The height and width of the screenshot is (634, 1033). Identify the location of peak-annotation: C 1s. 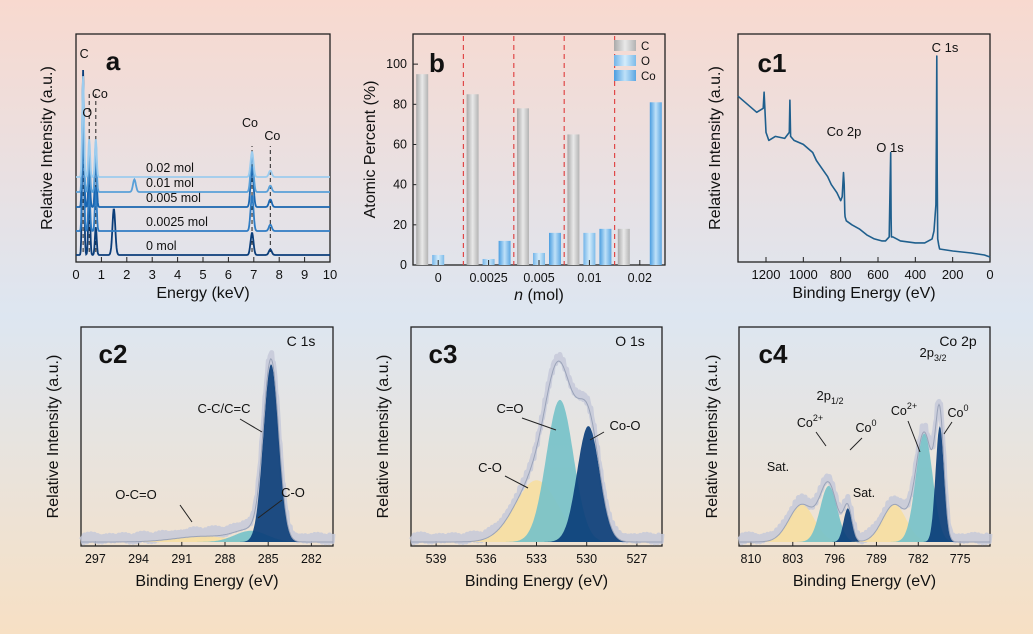
(945, 47).